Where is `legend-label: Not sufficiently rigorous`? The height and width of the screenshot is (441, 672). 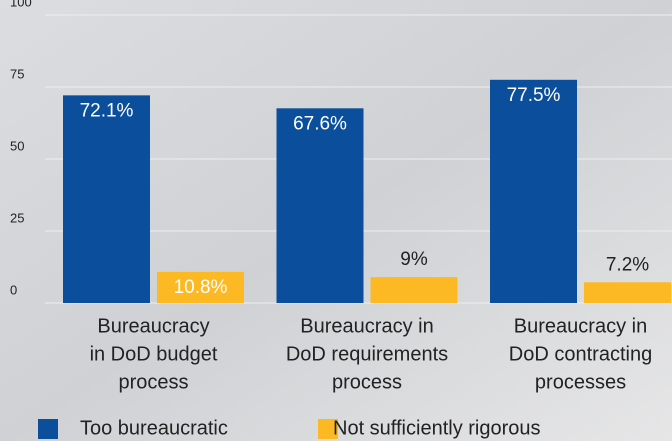
legend-label: Not sufficiently rigorous is located at coordinates (437, 428).